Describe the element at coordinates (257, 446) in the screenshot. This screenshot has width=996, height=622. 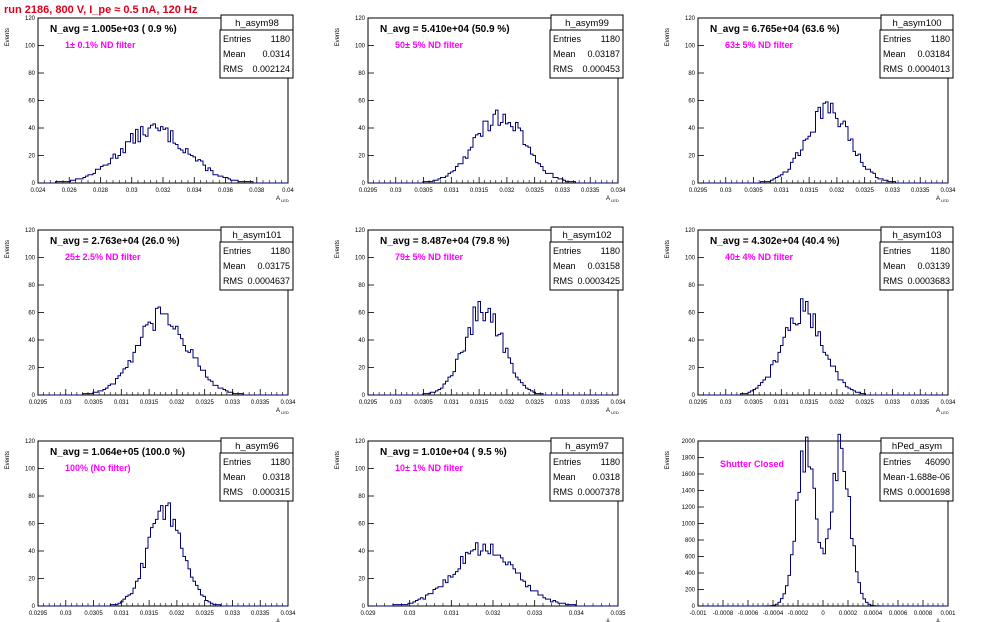
I see `histogram-name: h_asym96` at that location.